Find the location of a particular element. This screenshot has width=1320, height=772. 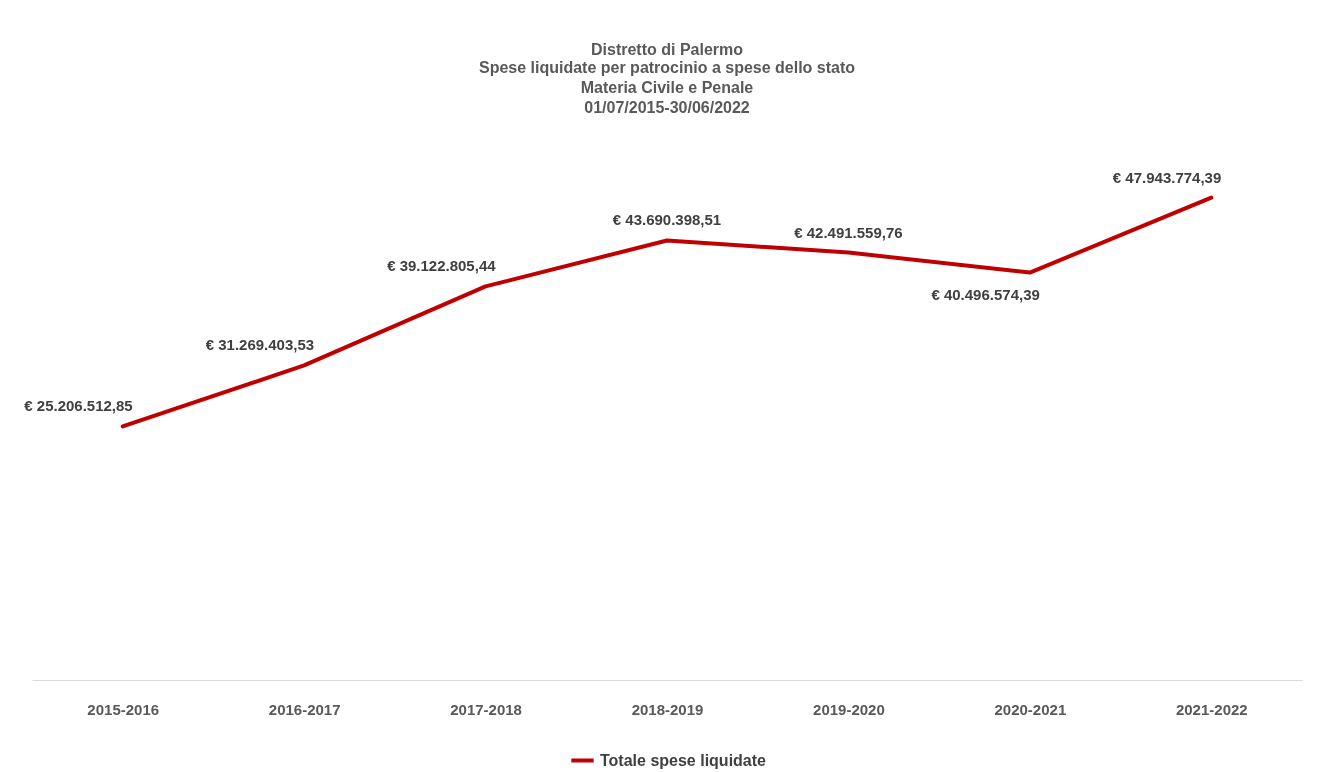

x-tick-label: 2016-2017 is located at coordinates (304, 709).